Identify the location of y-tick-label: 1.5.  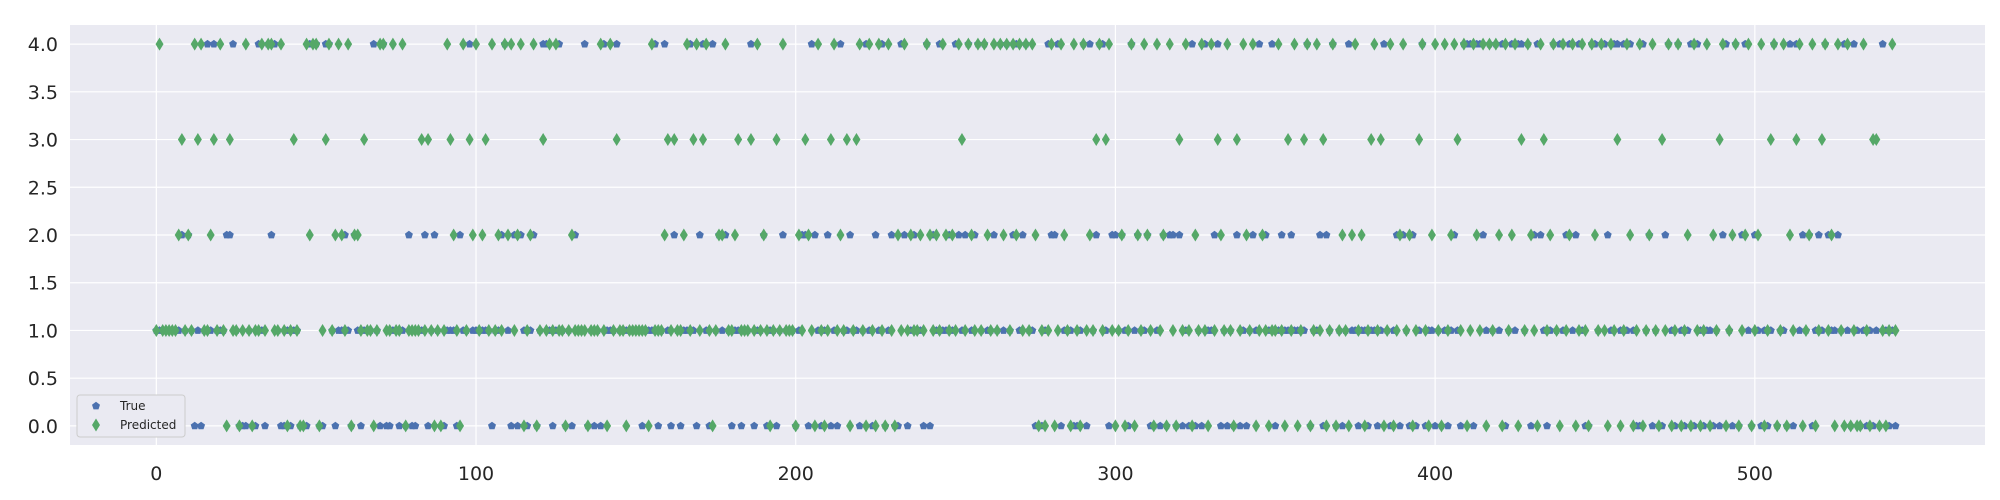
(43, 284).